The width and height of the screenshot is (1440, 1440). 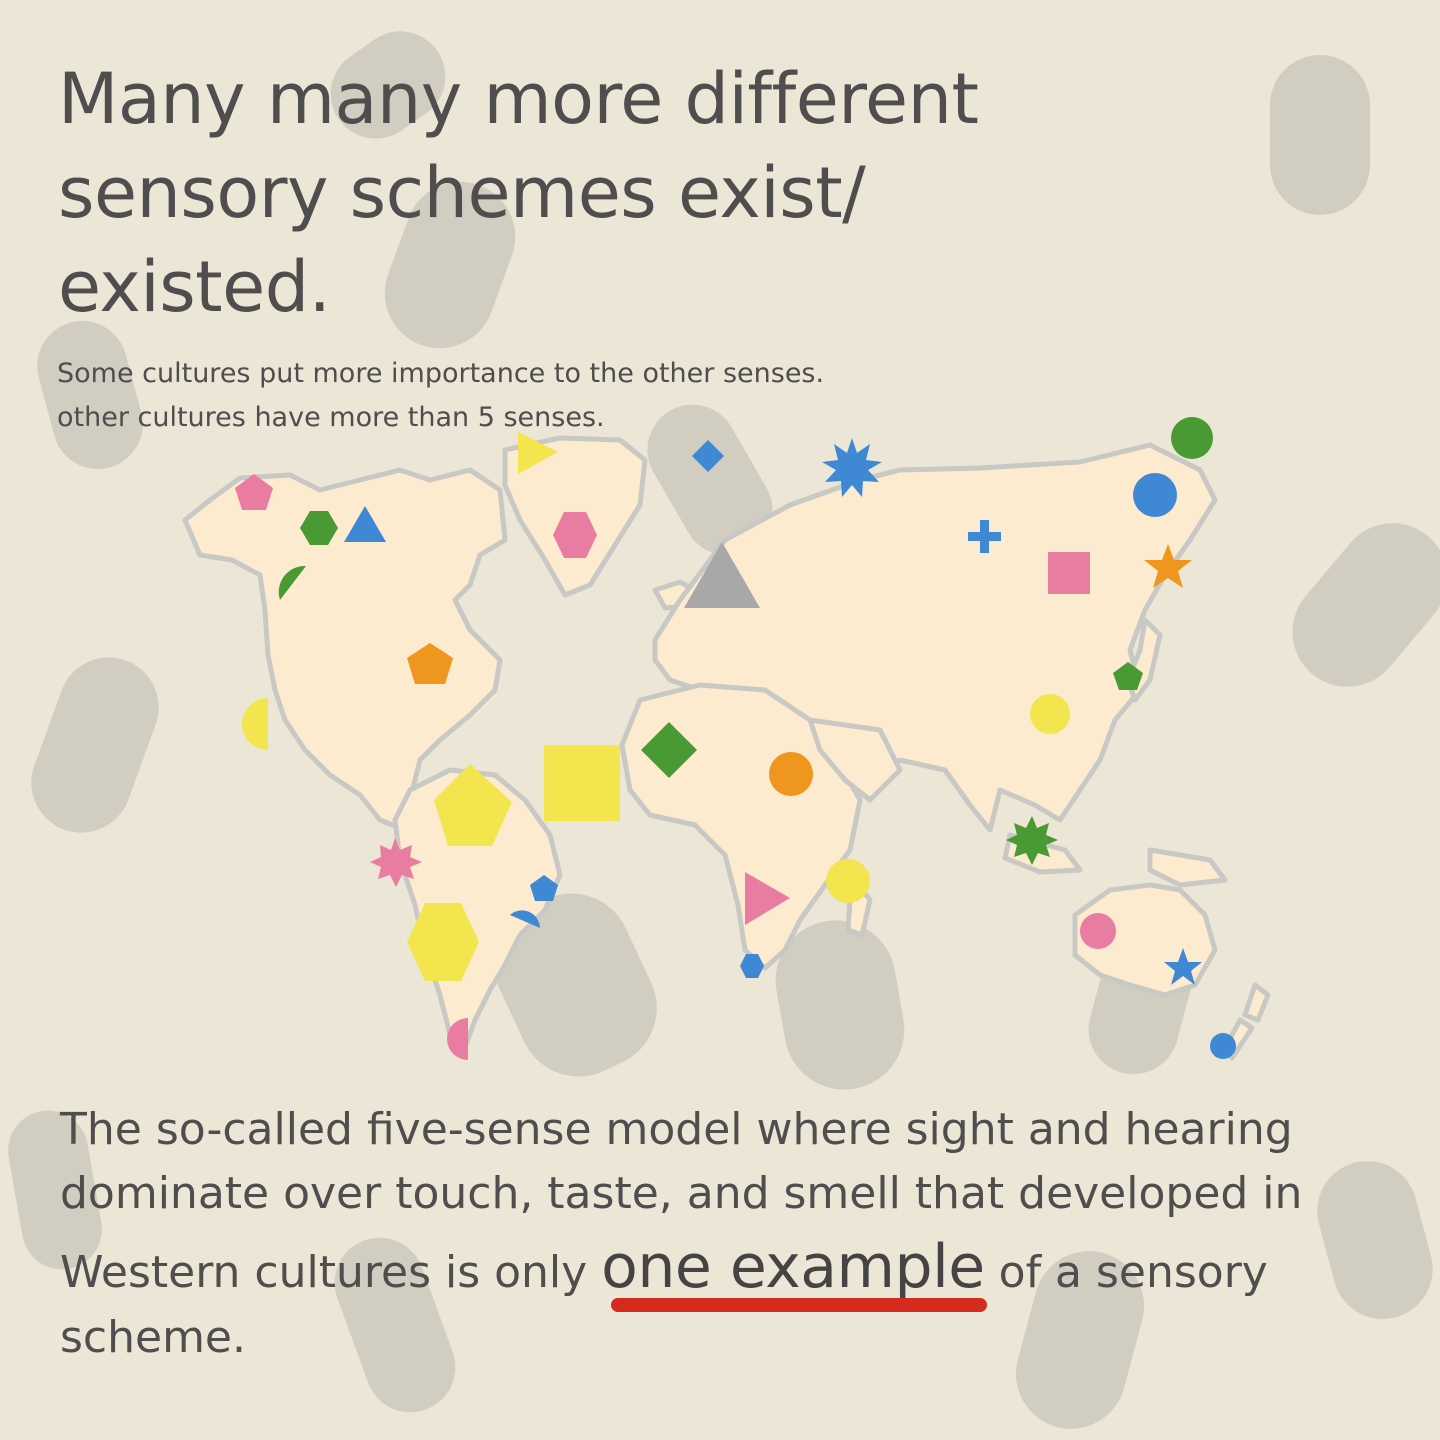 I want to click on marker-pink-half-circle, so click(x=457, y=1039).